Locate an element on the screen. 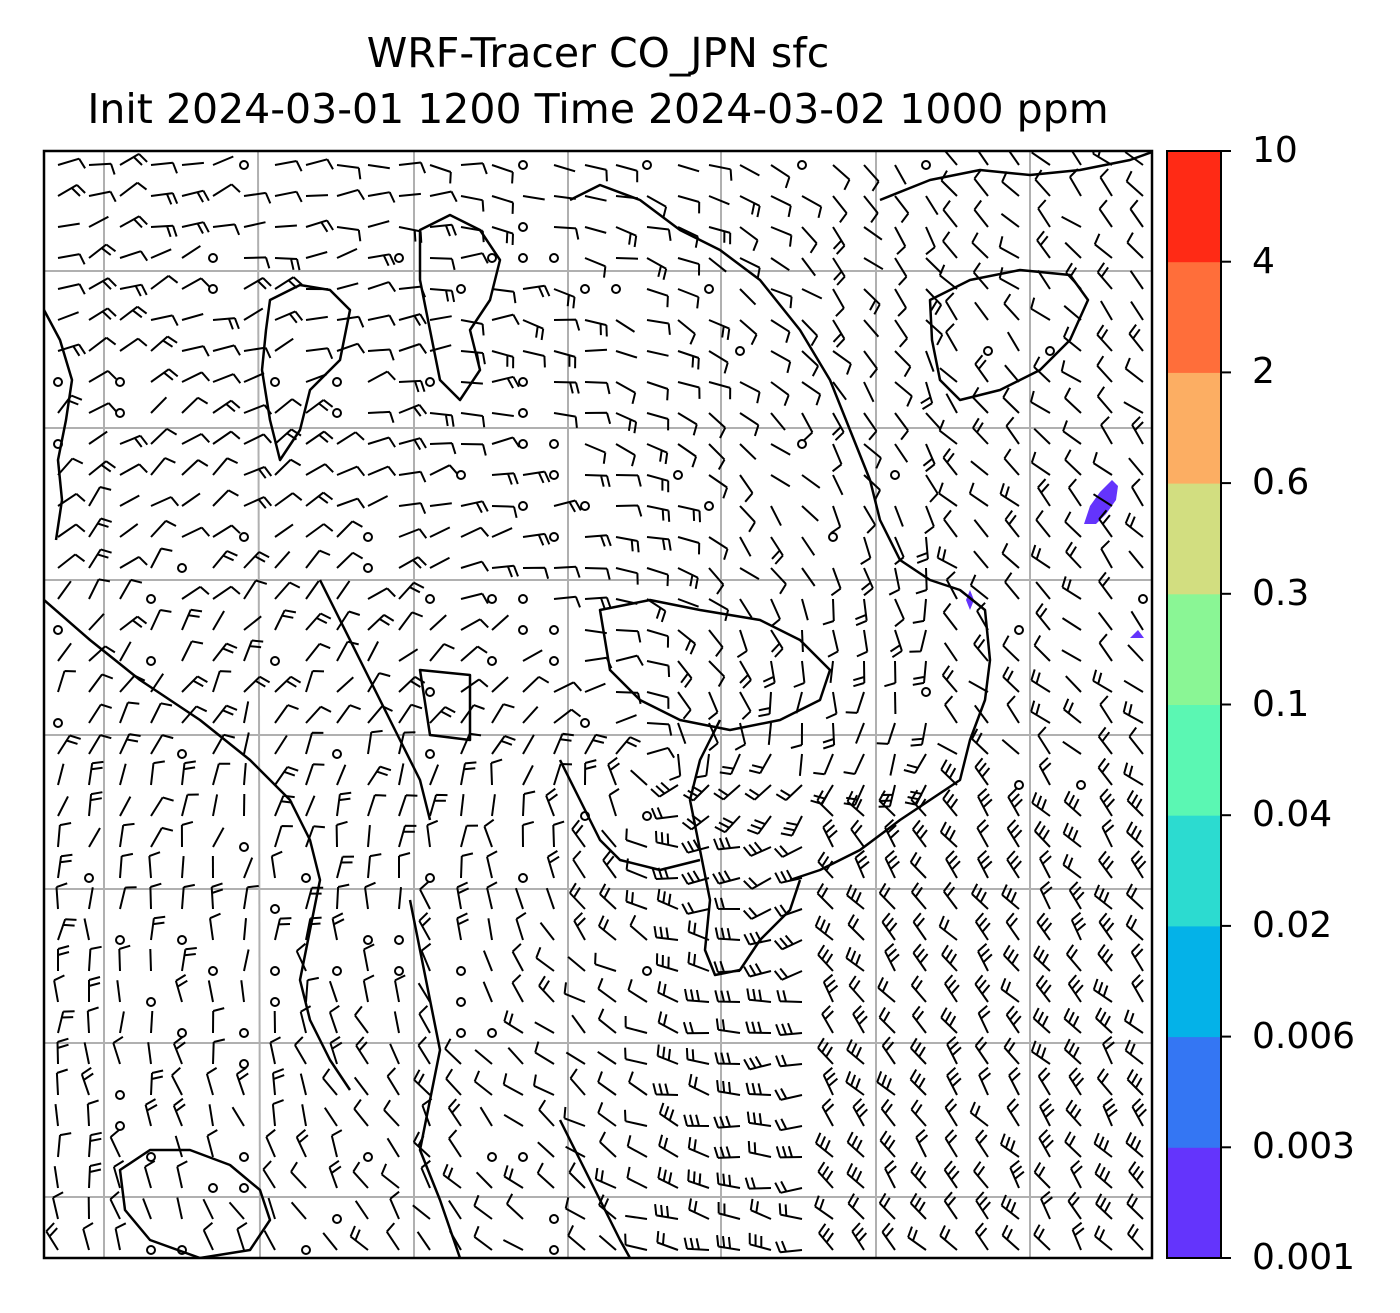 The height and width of the screenshot is (1313, 1400). colorbar-tick-label: 0.001 is located at coordinates (1304, 1257).